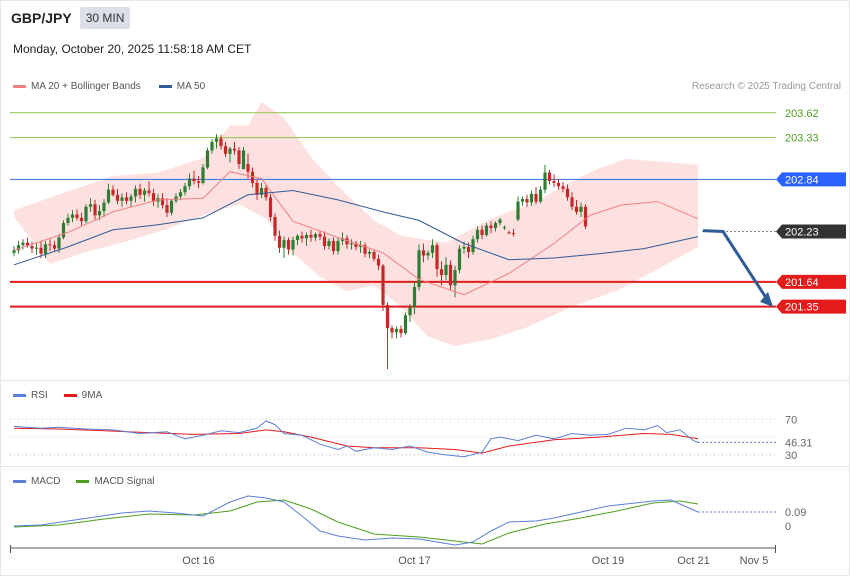  I want to click on x-tick-label: Oct 17, so click(414, 561).